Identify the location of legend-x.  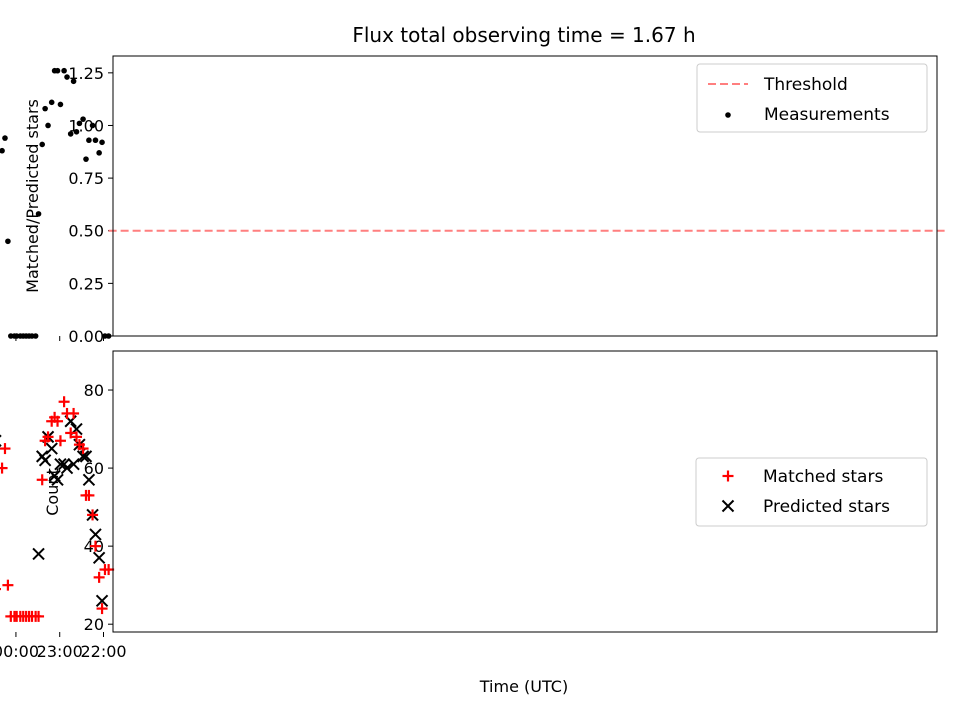
(728, 506).